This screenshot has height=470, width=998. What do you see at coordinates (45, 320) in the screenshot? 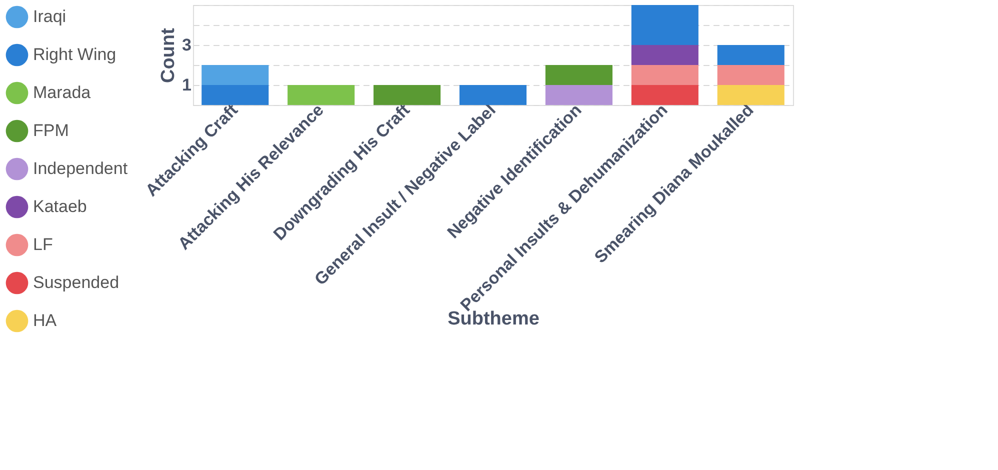
I see `legend-label: HA` at bounding box center [45, 320].